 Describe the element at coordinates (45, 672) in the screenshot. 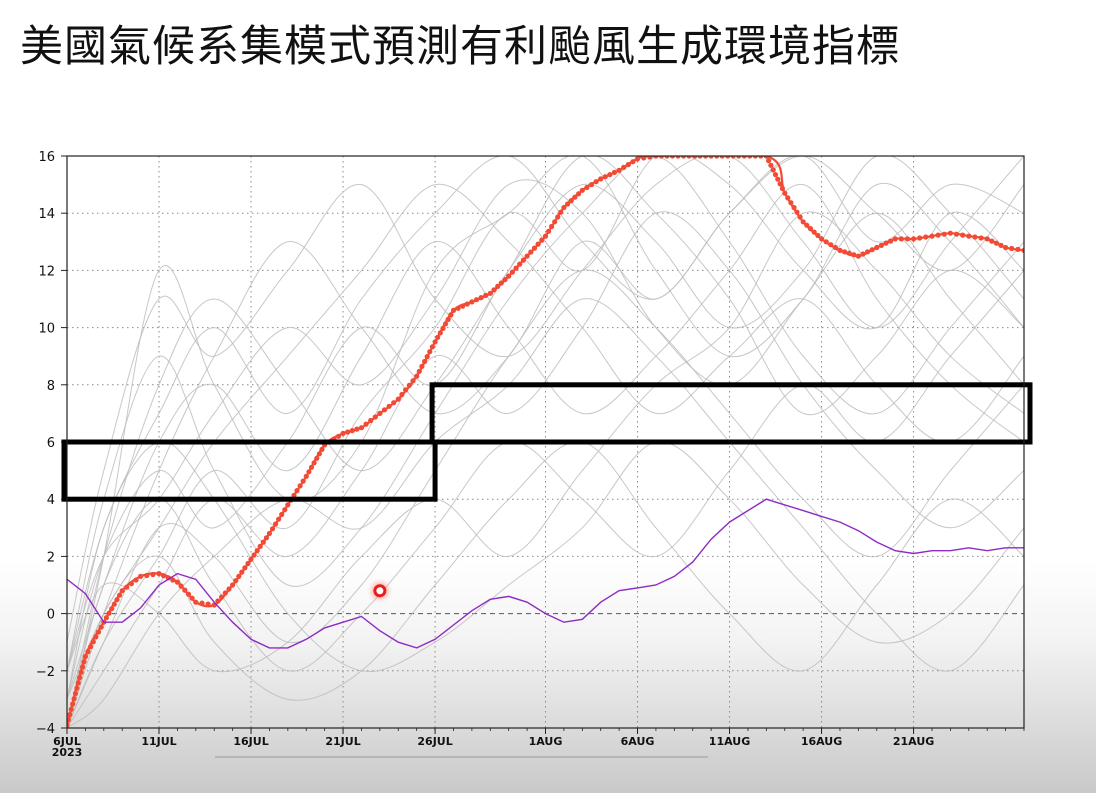

I see `y-tick-label: −2` at that location.